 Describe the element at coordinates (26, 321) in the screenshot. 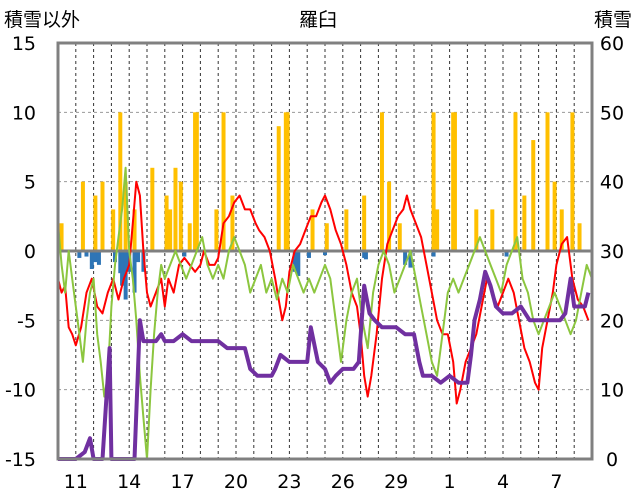

I see `left-tick-label: -5` at that location.